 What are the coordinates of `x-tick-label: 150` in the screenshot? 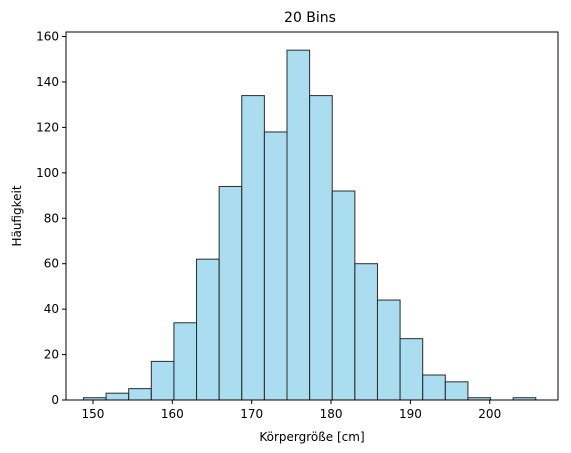 It's located at (93, 414).